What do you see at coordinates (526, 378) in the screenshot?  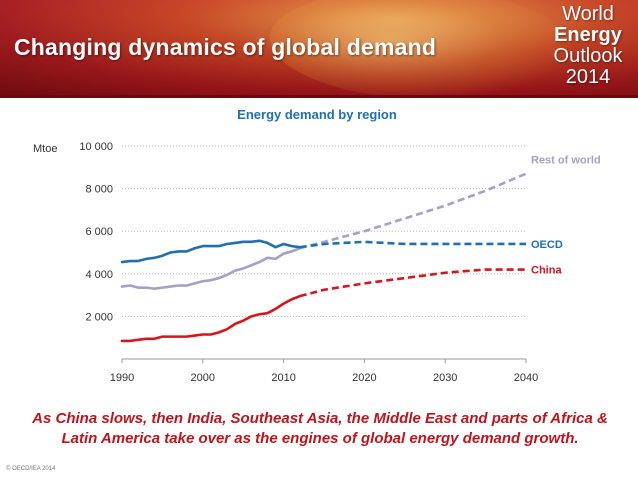 I see `x-tick-label: 2040` at bounding box center [526, 378].